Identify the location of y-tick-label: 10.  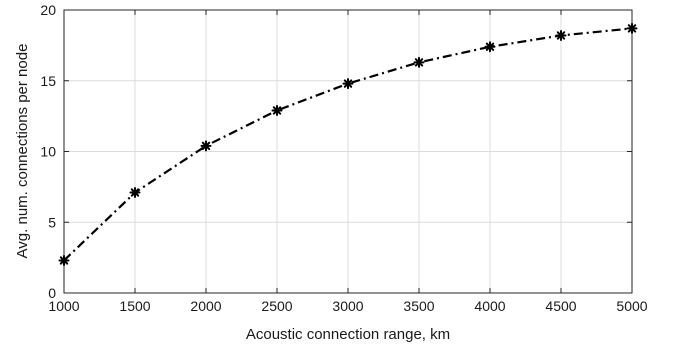
(48, 152).